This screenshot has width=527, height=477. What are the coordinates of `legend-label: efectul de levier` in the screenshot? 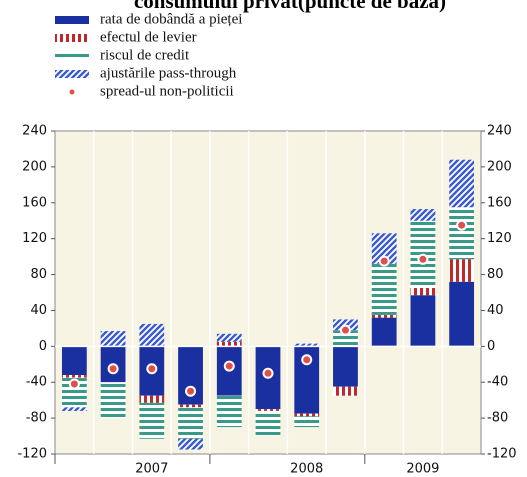 It's located at (148, 37).